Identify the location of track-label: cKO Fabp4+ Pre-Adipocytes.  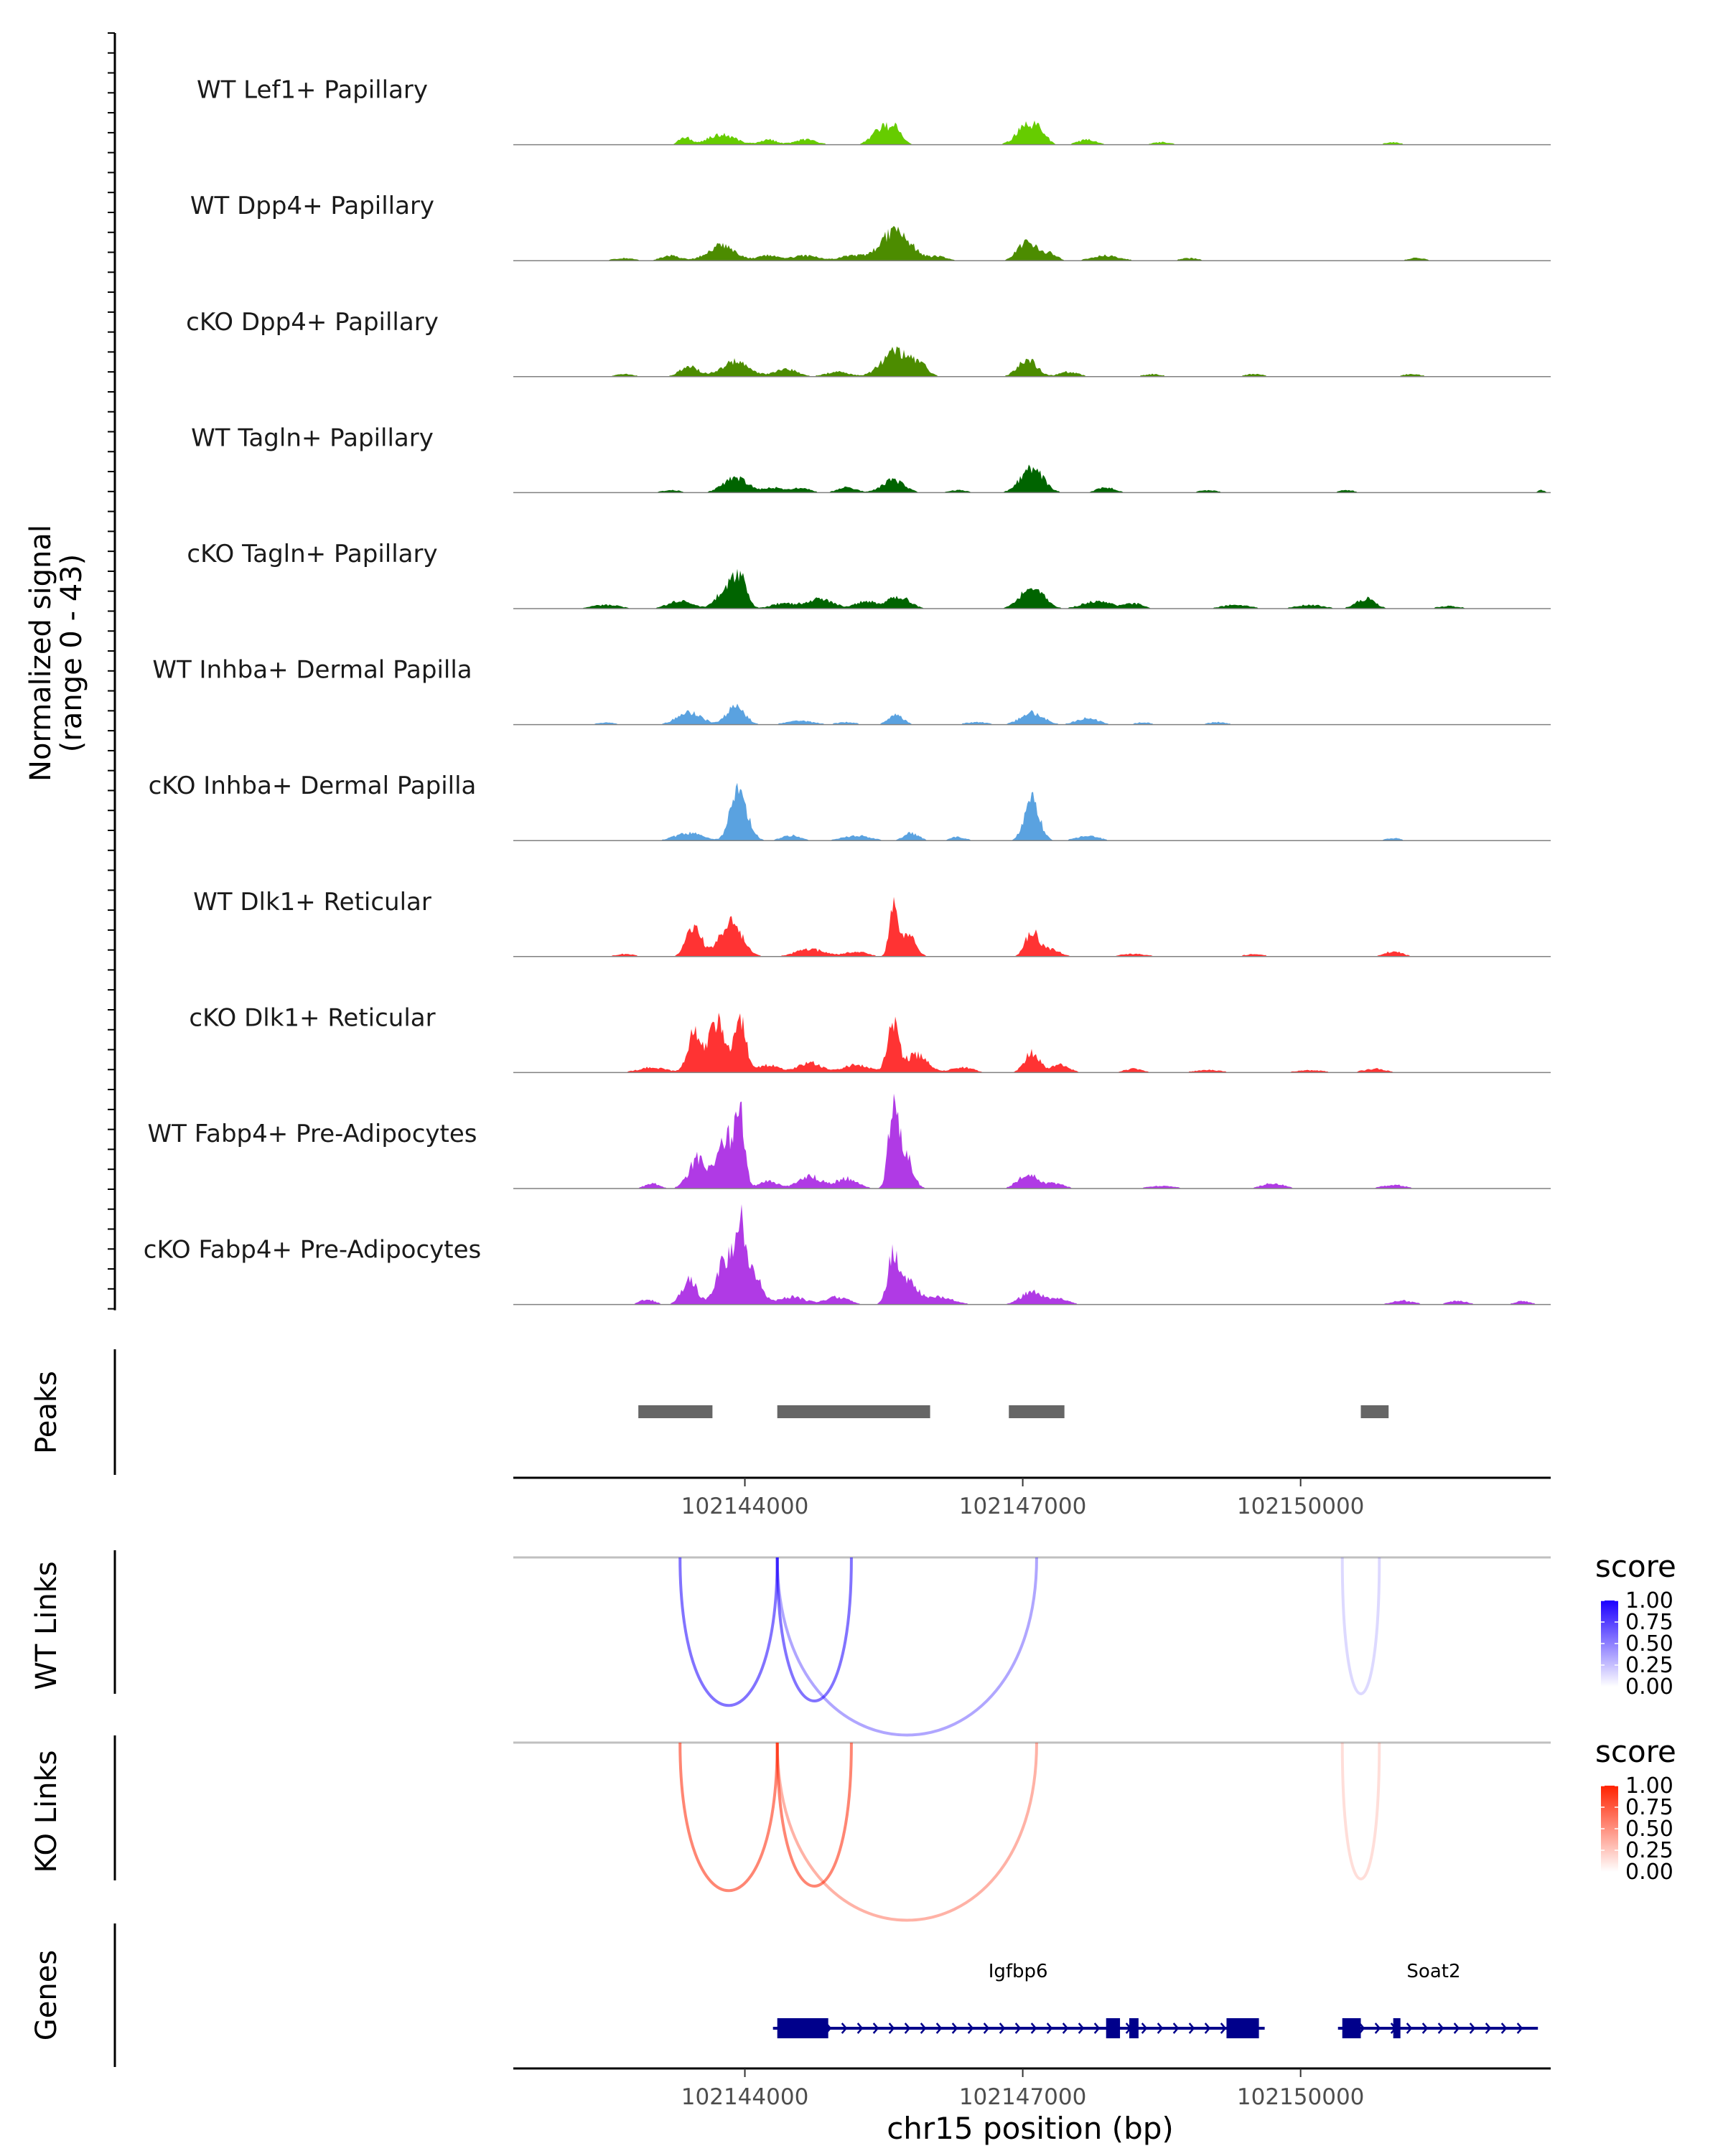
(313, 1250).